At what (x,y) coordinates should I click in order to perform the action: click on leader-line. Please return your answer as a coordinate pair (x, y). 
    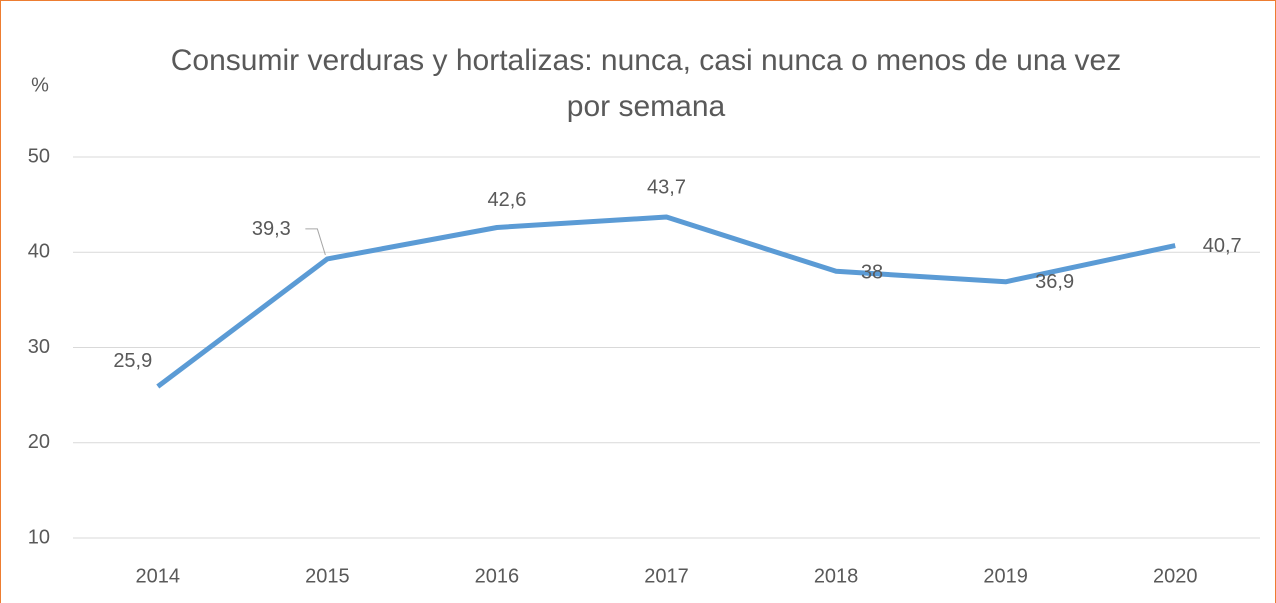
    Looking at the image, I should click on (315, 242).